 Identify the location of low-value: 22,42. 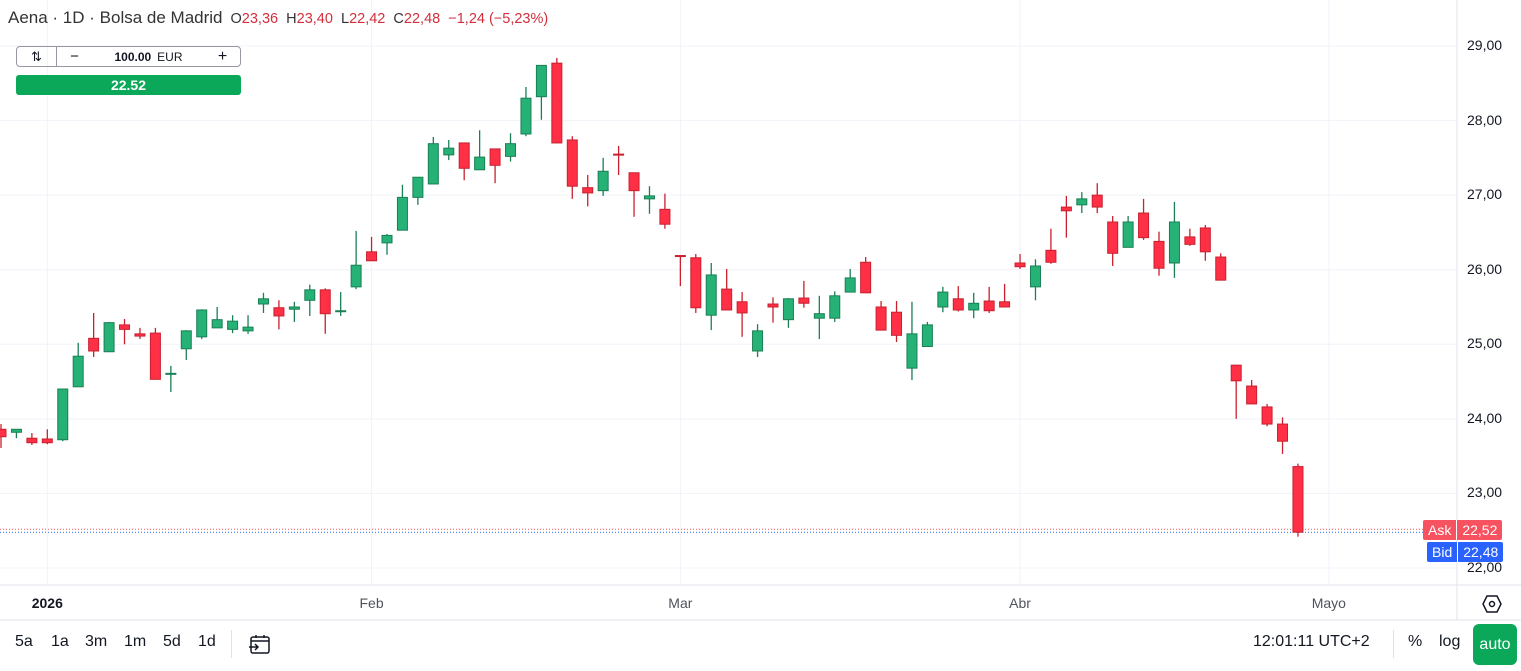
(367, 19).